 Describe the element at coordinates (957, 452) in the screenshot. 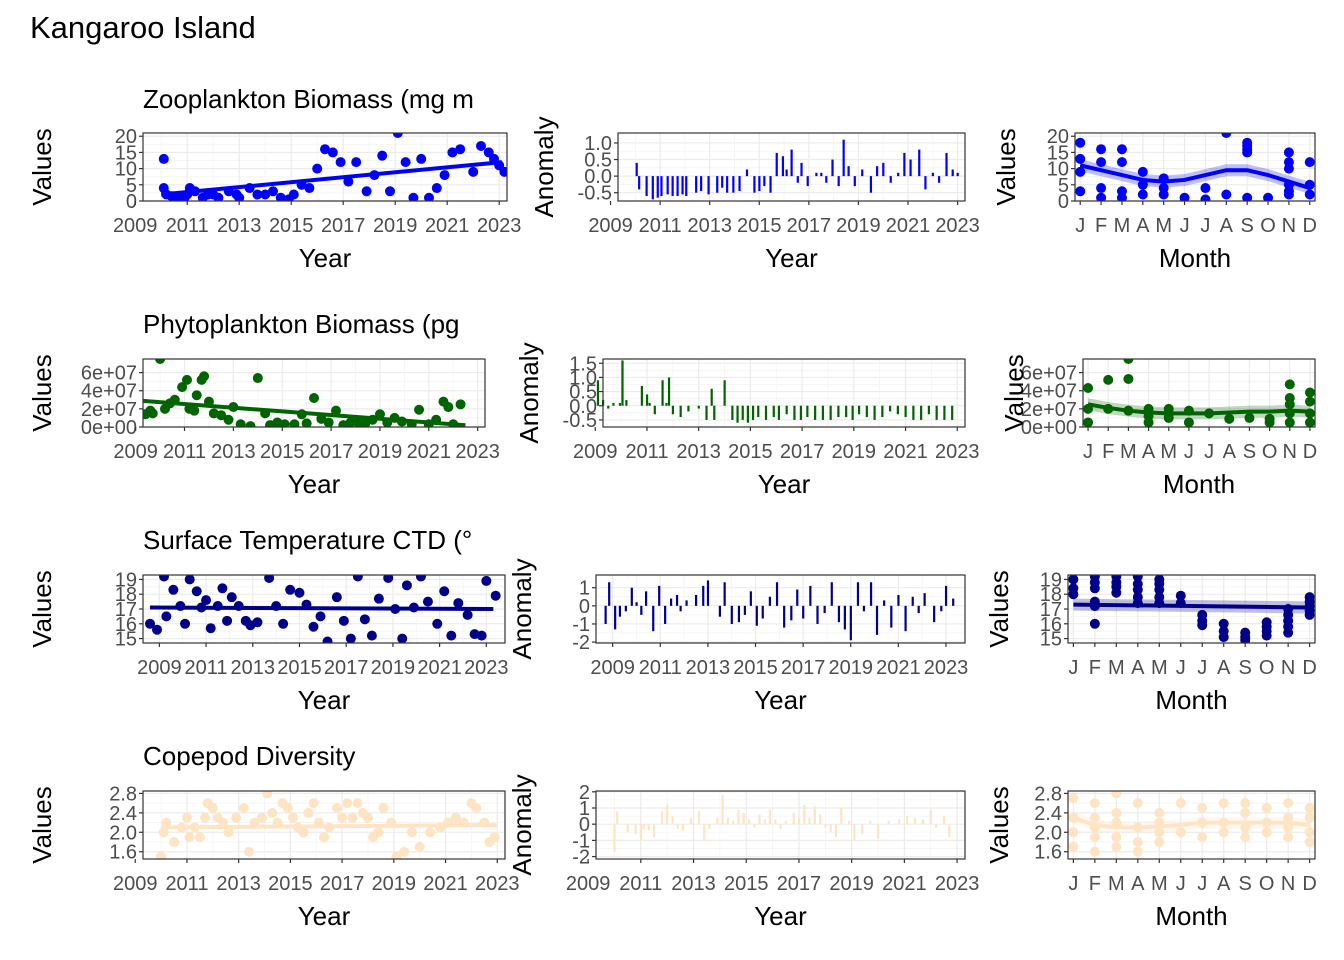

I see `x-tick-label: 2023` at that location.